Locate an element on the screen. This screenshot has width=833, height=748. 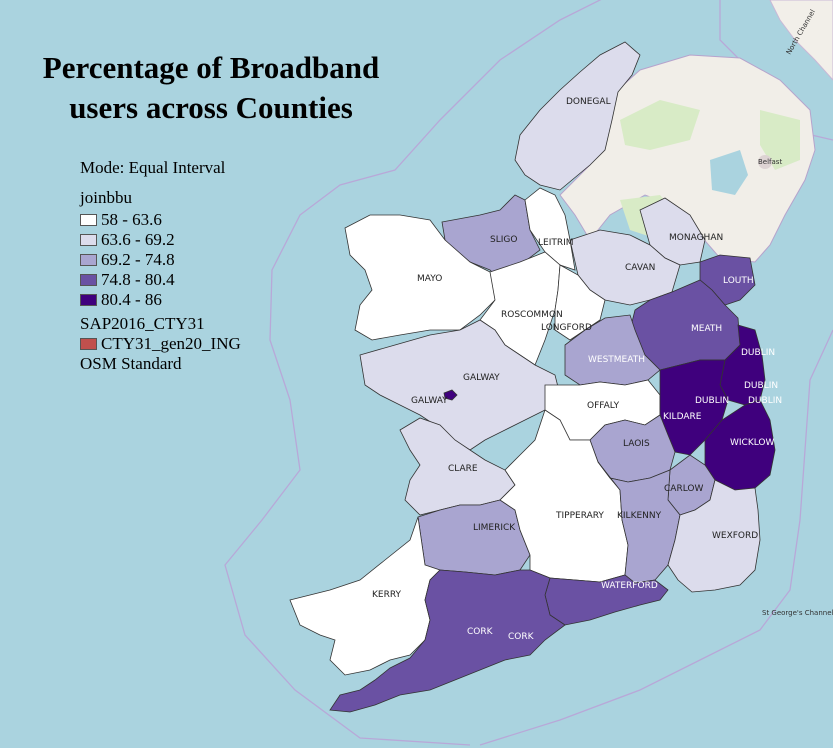
label-kerry: KERRY is located at coordinates (387, 595).